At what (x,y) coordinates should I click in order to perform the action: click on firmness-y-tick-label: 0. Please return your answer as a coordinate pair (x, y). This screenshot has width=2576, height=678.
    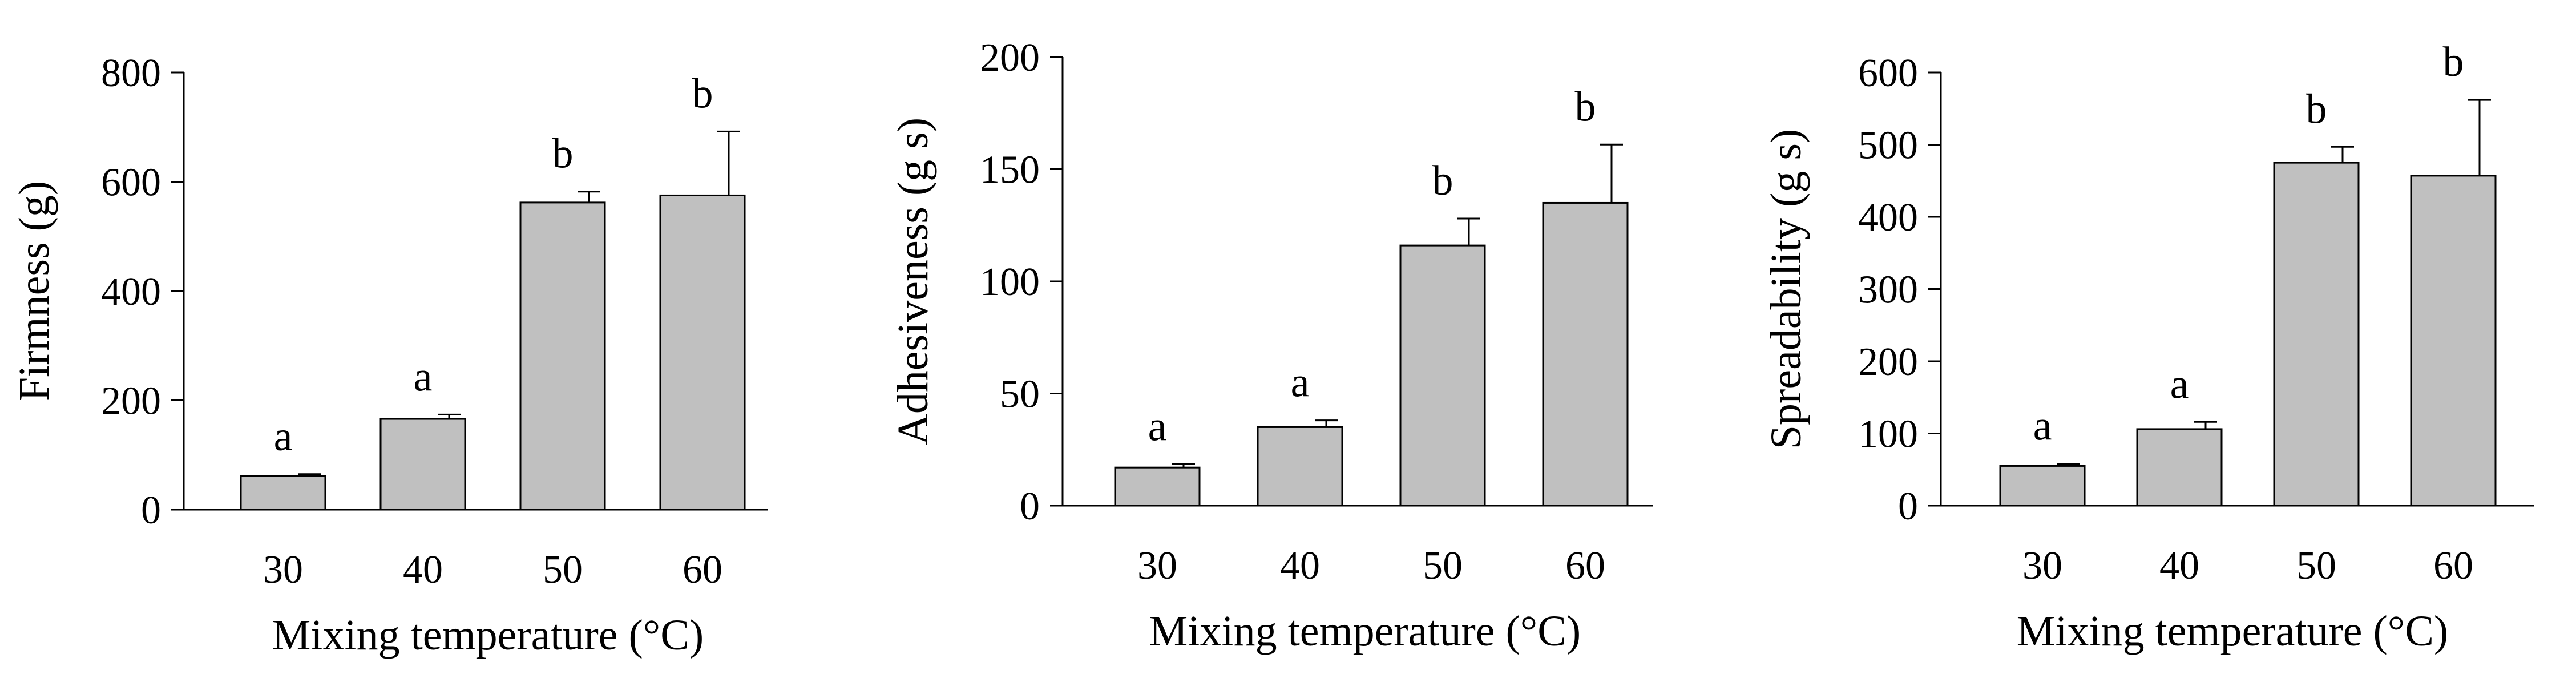
    Looking at the image, I should click on (151, 510).